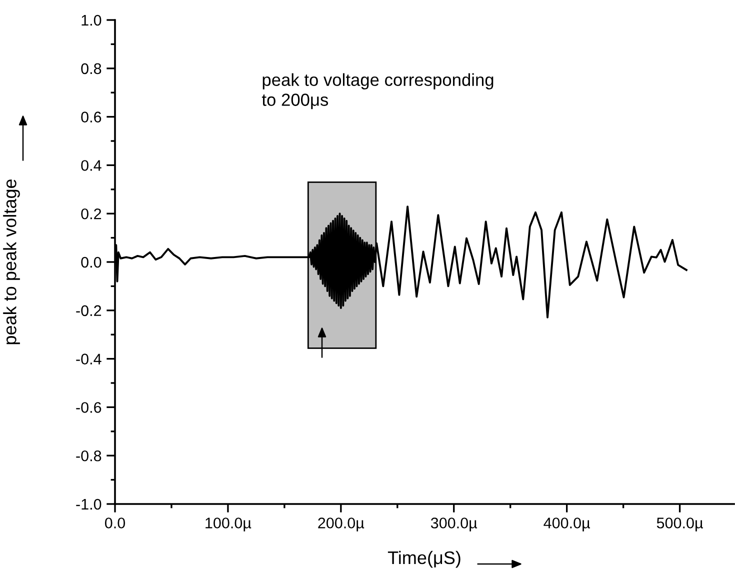 This screenshot has width=735, height=576. I want to click on y-tick-label: 1.0, so click(92, 20).